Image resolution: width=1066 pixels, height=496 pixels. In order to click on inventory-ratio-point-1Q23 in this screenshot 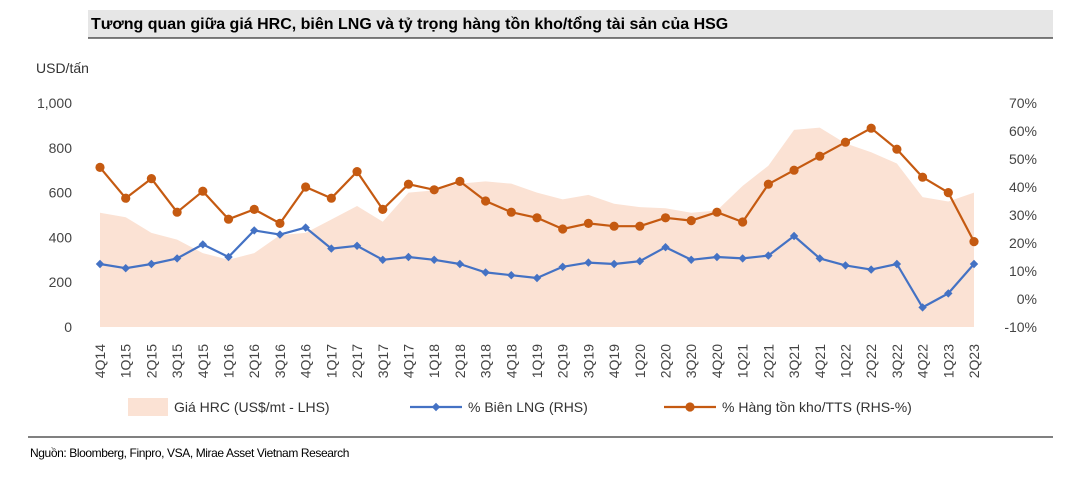, I will do `click(948, 193)`.